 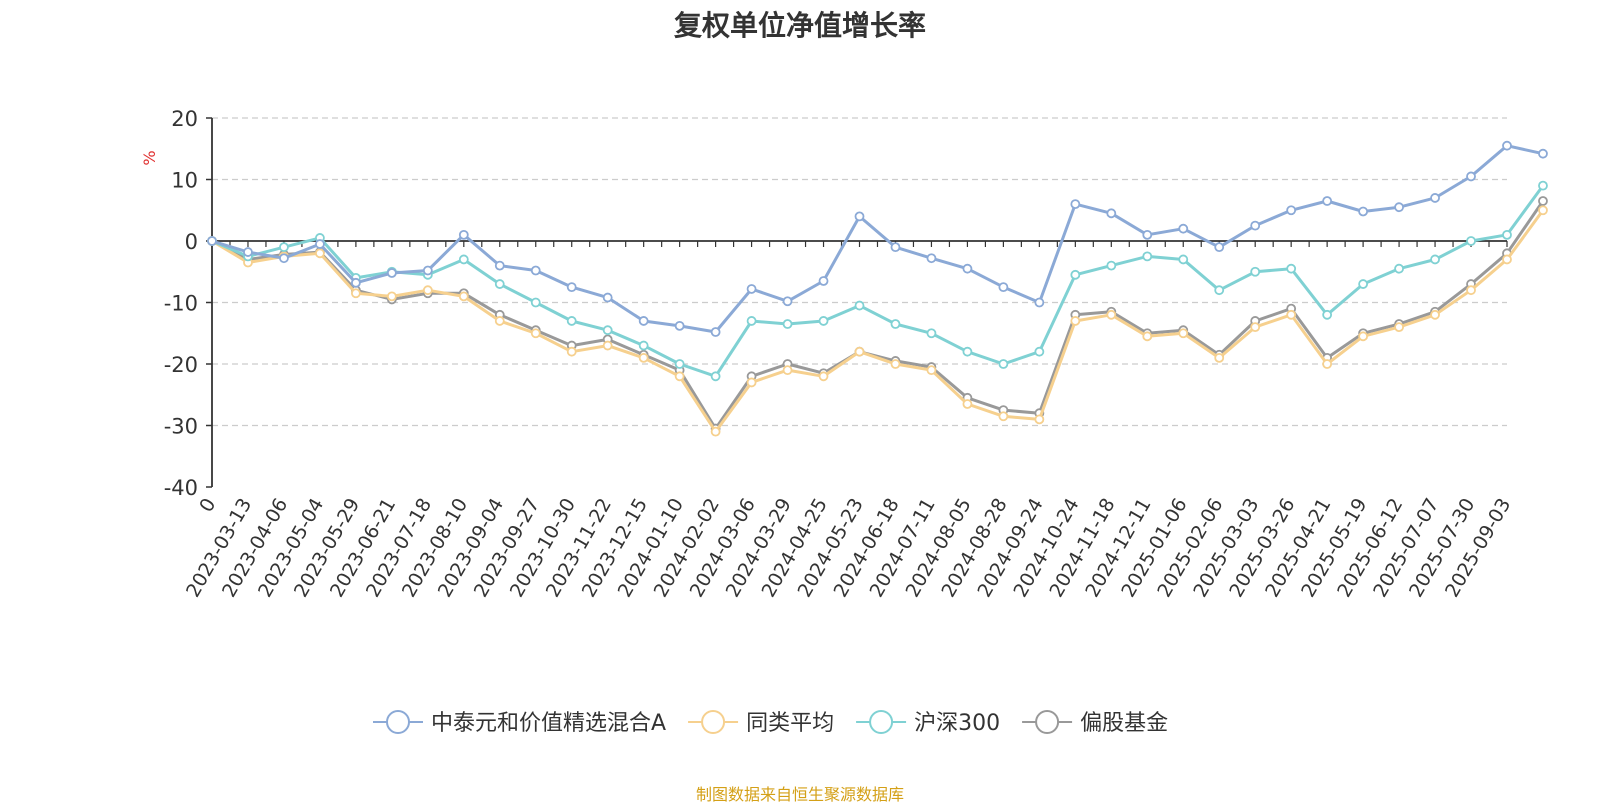 What do you see at coordinates (957, 723) in the screenshot?
I see `legend-label: 沪深300` at bounding box center [957, 723].